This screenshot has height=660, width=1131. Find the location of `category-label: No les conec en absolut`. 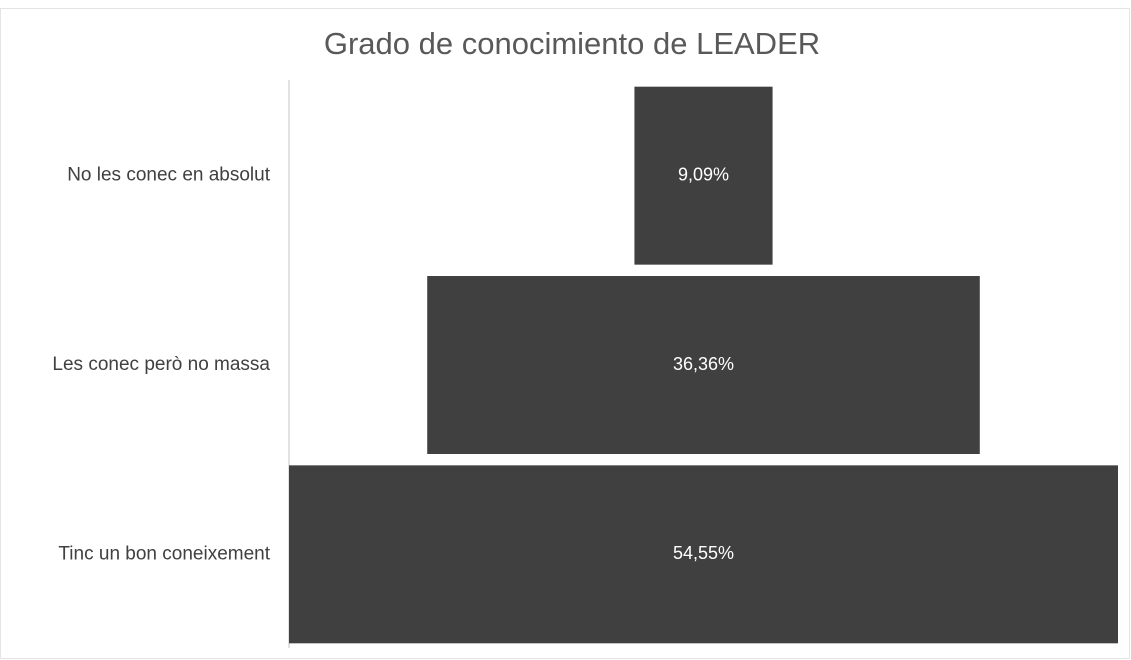

category-label: No les conec en absolut is located at coordinates (169, 175).